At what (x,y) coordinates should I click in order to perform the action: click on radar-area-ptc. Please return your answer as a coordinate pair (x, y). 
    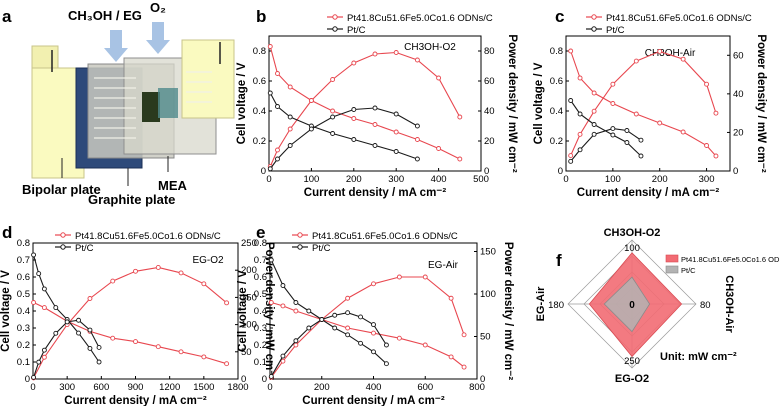
    Looking at the image, I should click on (627, 304).